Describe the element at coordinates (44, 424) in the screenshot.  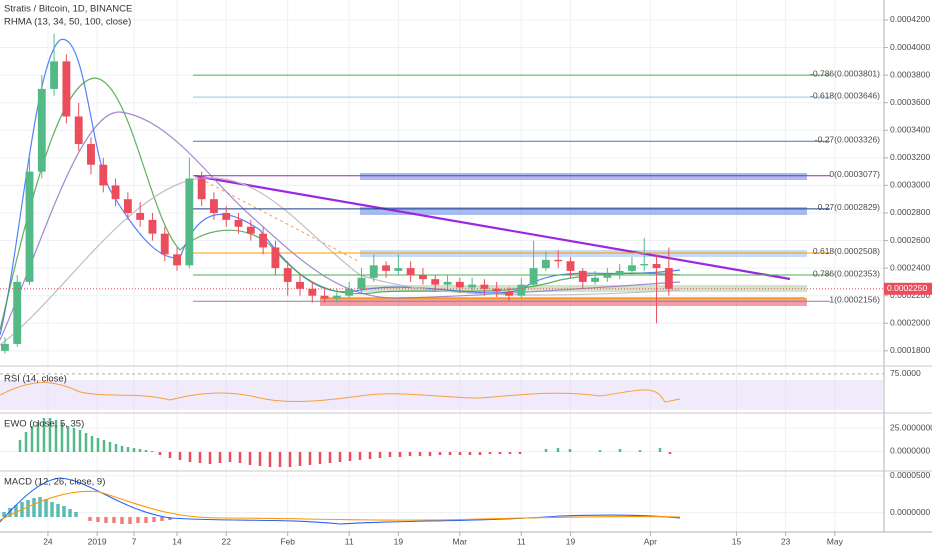
I see `panel-title: EWO (close, 5, 35)` at that location.